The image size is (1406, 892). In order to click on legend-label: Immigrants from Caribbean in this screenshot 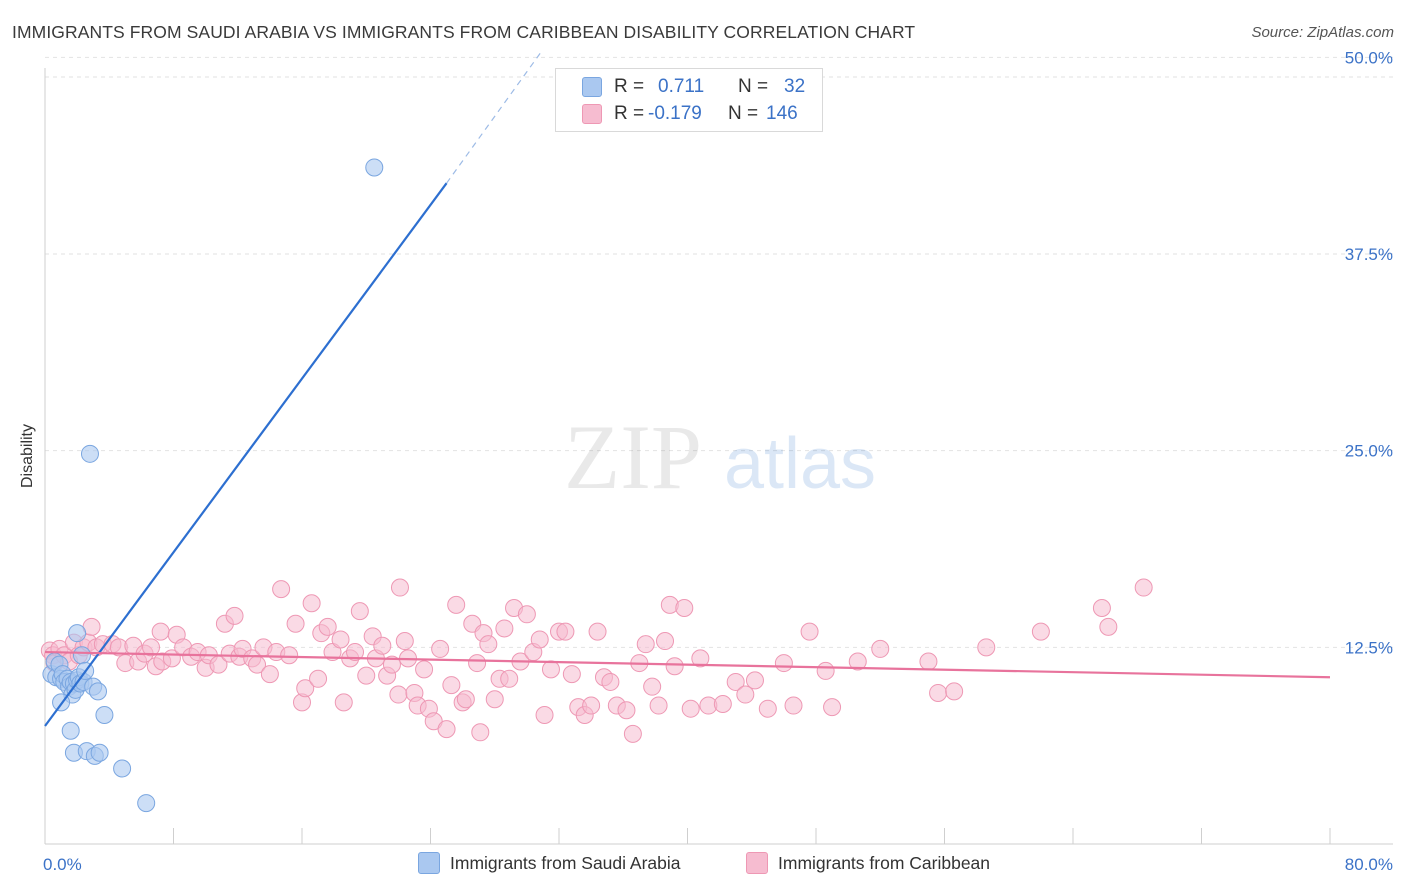, I will do `click(884, 862)`.